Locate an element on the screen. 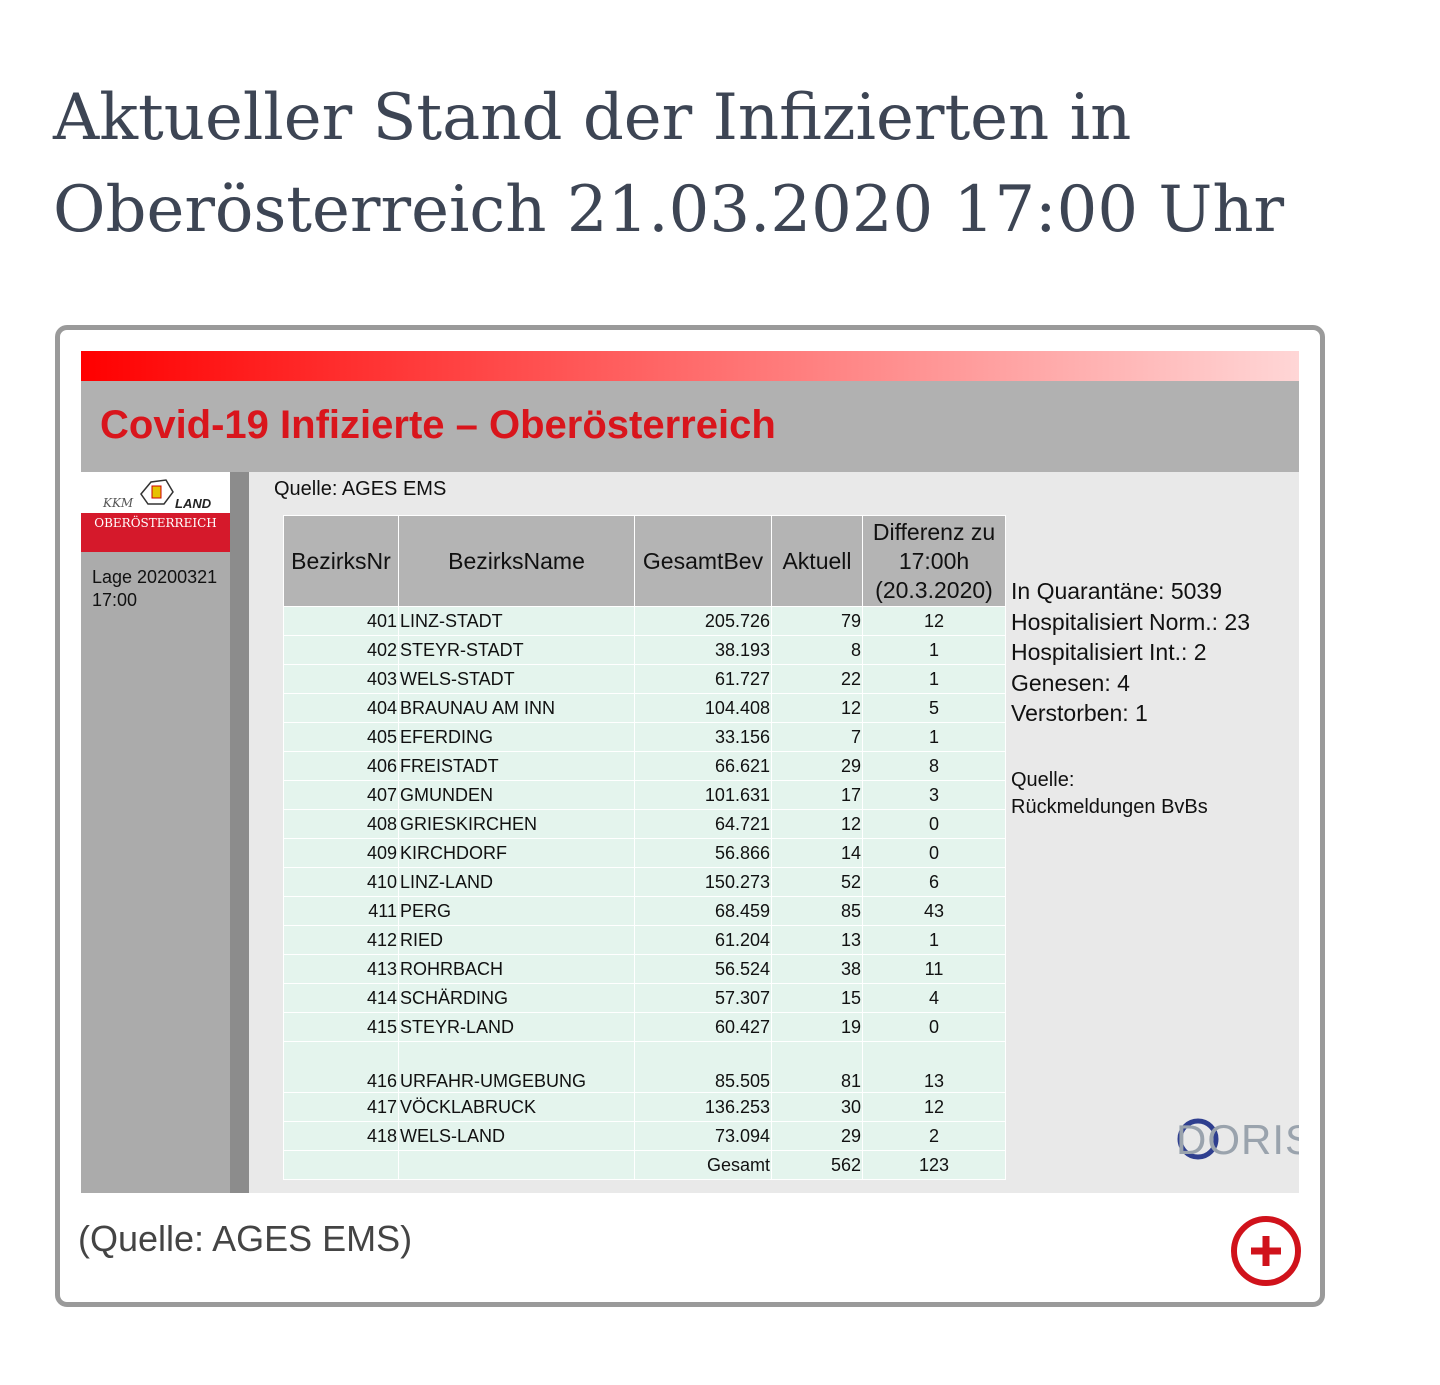 Image resolution: width=1440 pixels, height=1385 pixels. expand-button is located at coordinates (1267, 1252).